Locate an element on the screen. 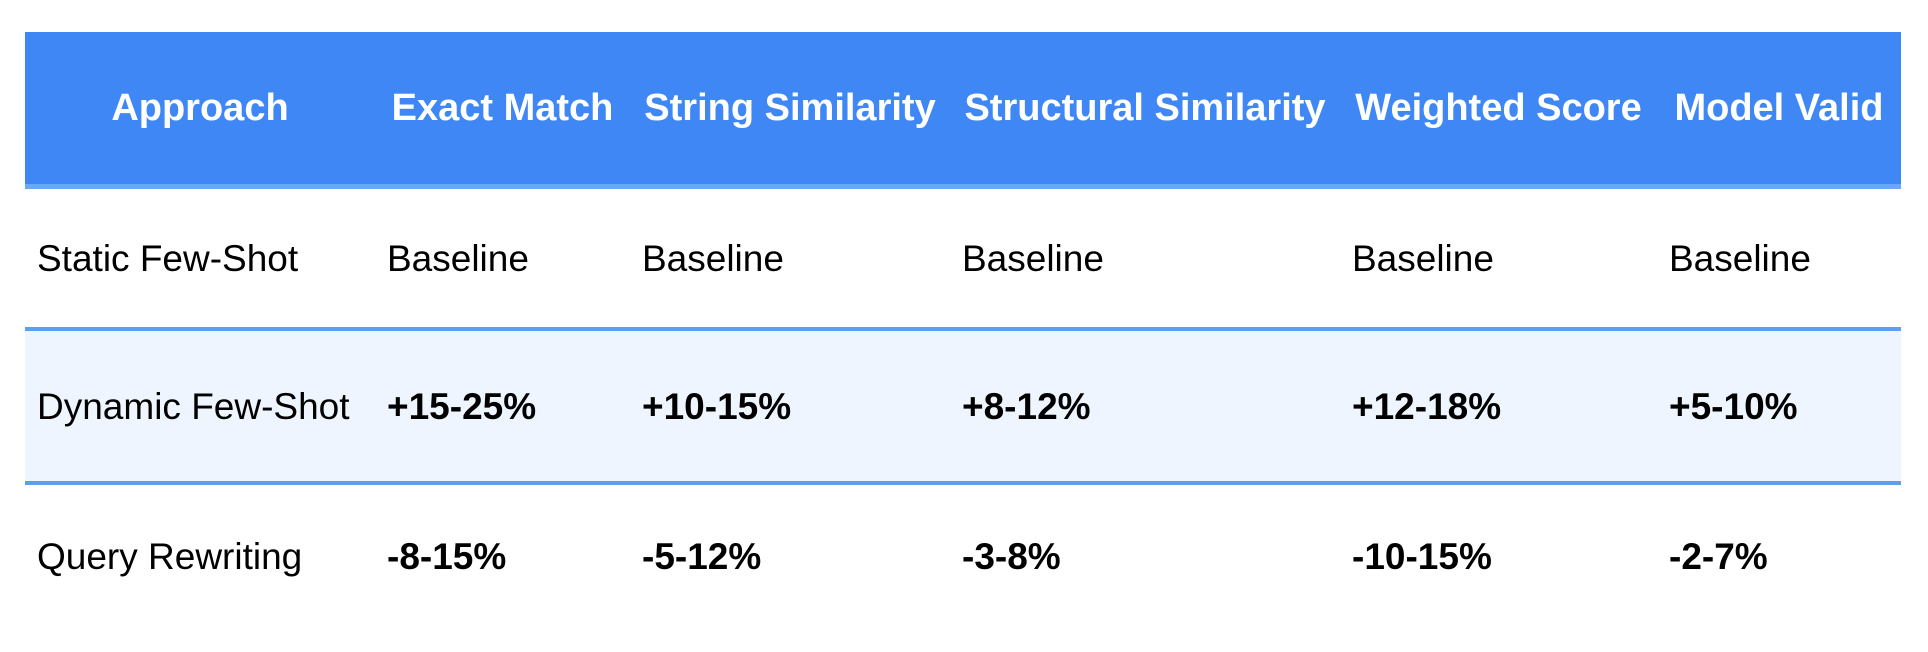  value-cell: +15-25% is located at coordinates (502, 407).